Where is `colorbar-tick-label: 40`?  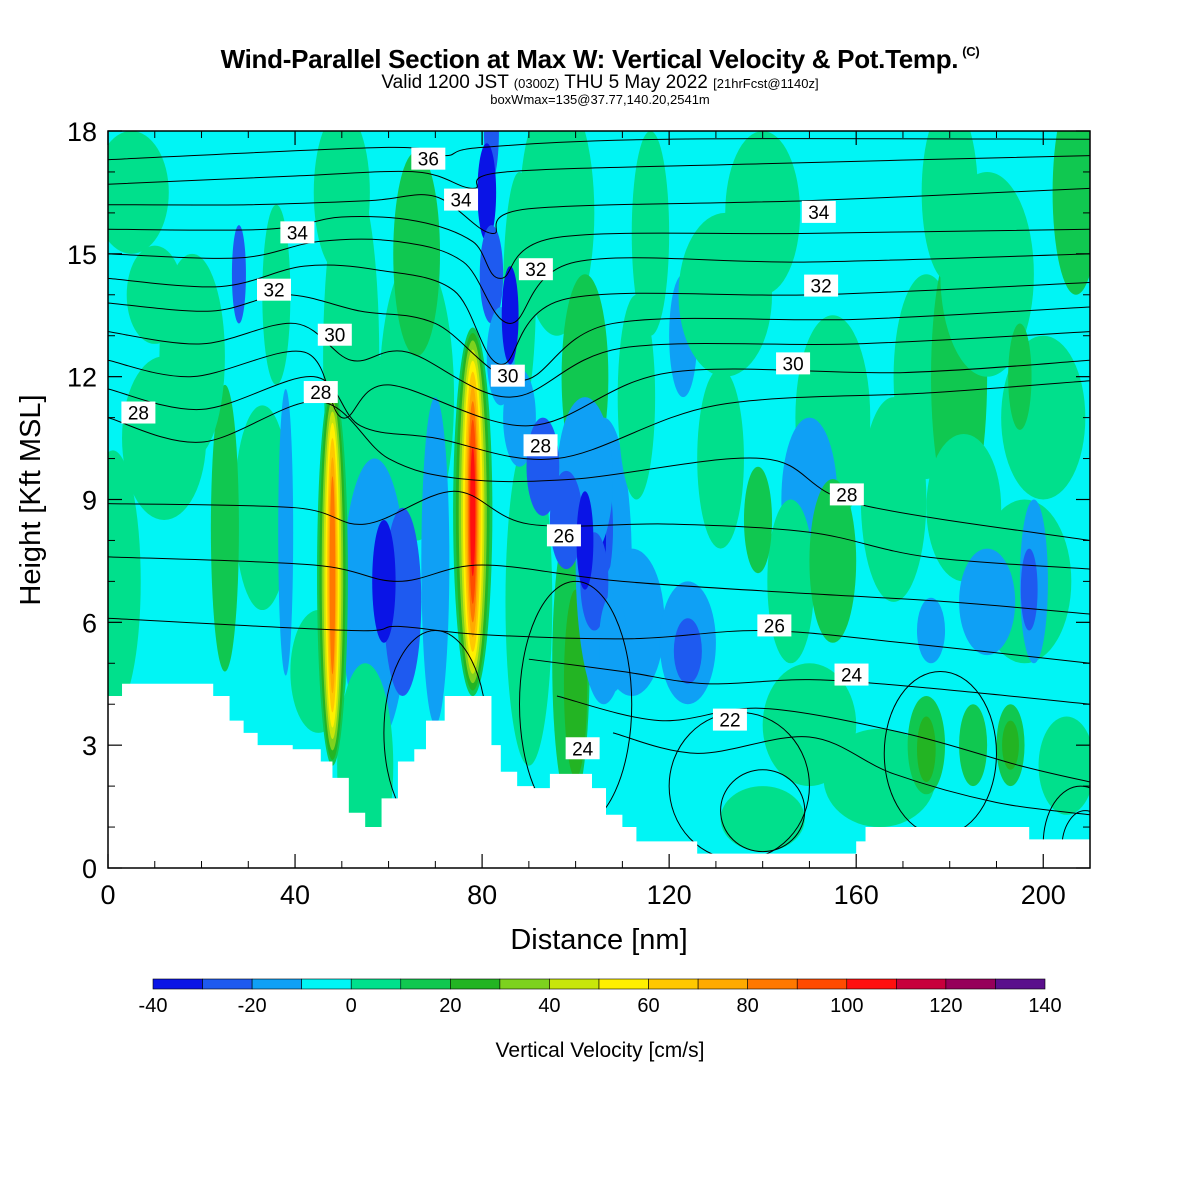 colorbar-tick-label: 40 is located at coordinates (549, 1006).